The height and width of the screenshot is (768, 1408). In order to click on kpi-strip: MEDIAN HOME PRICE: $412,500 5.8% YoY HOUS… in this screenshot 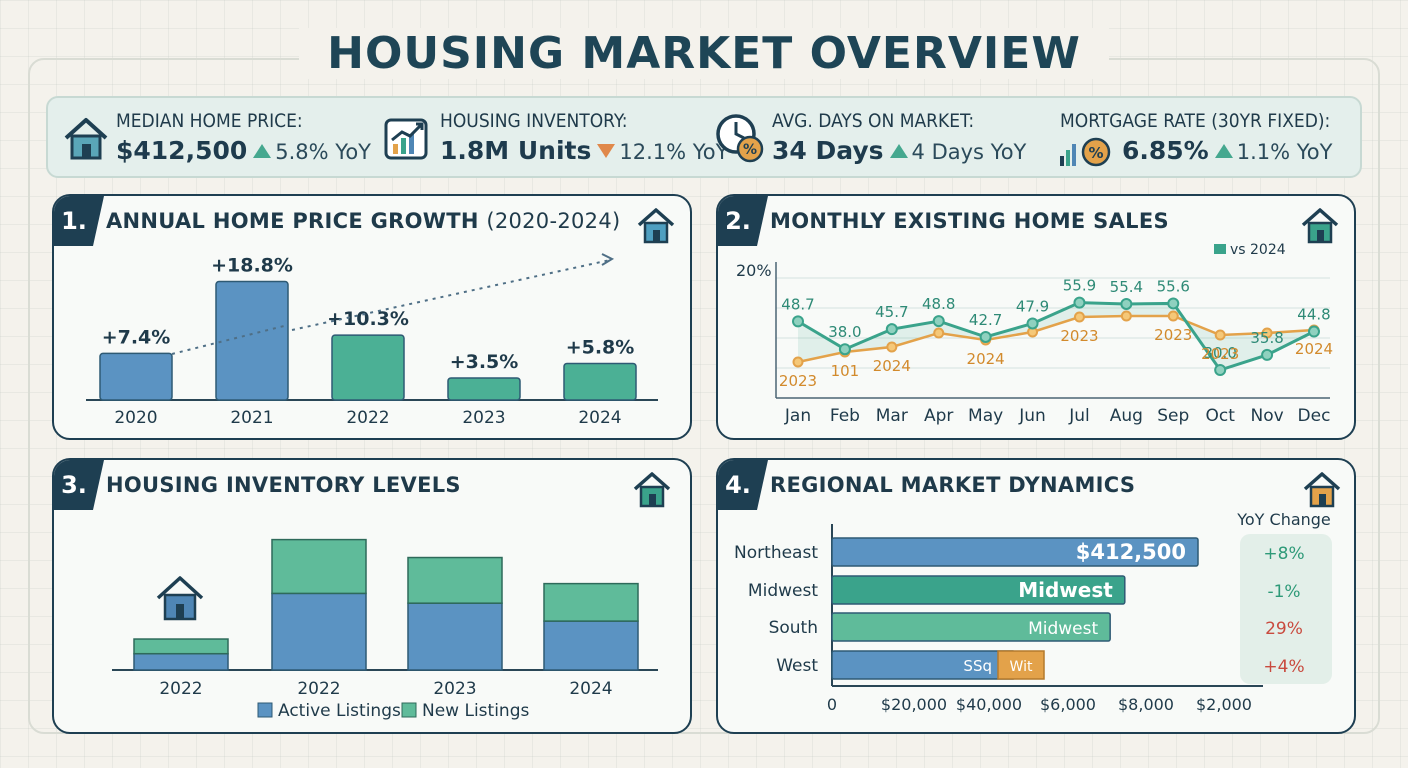, I will do `click(704, 137)`.